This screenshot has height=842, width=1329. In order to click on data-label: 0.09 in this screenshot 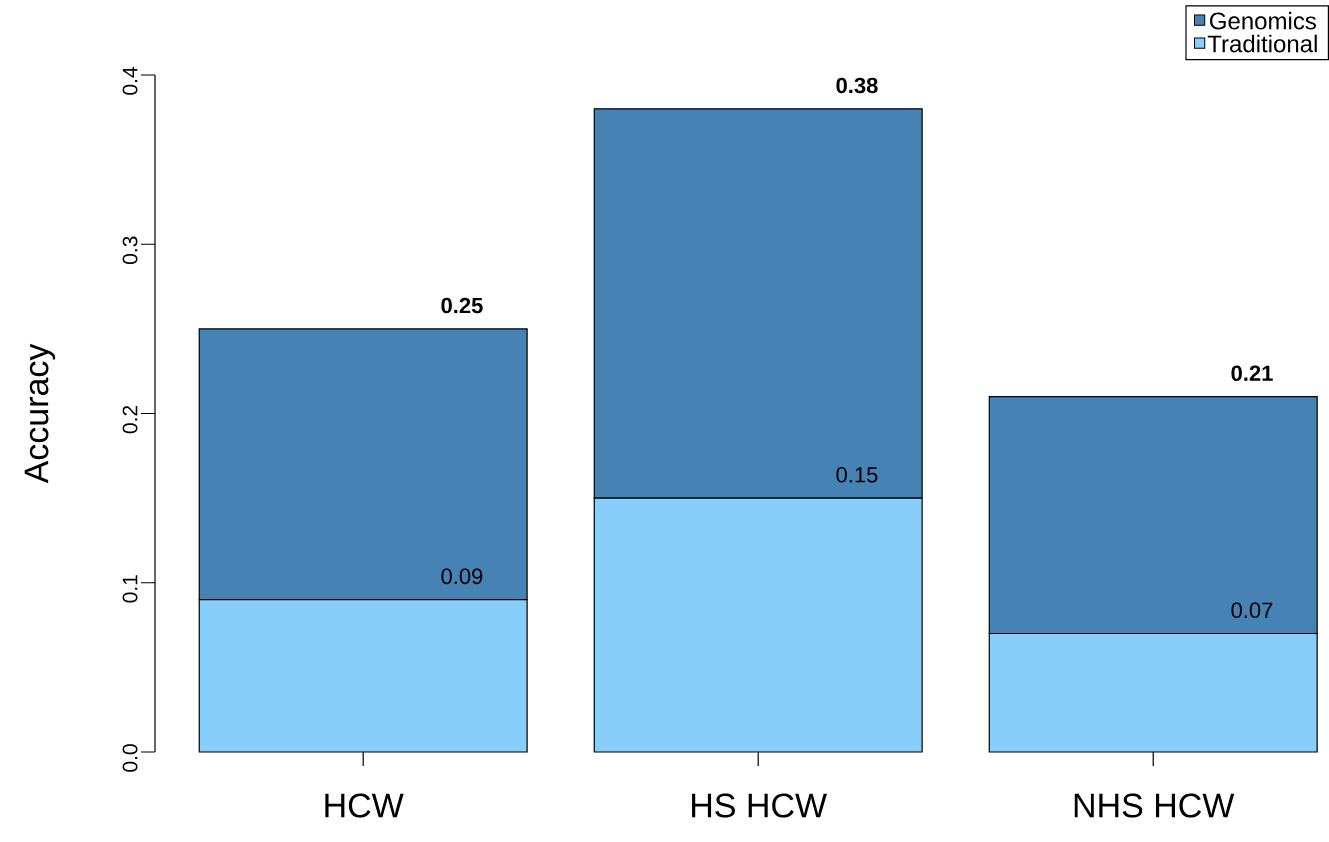, I will do `click(462, 576)`.